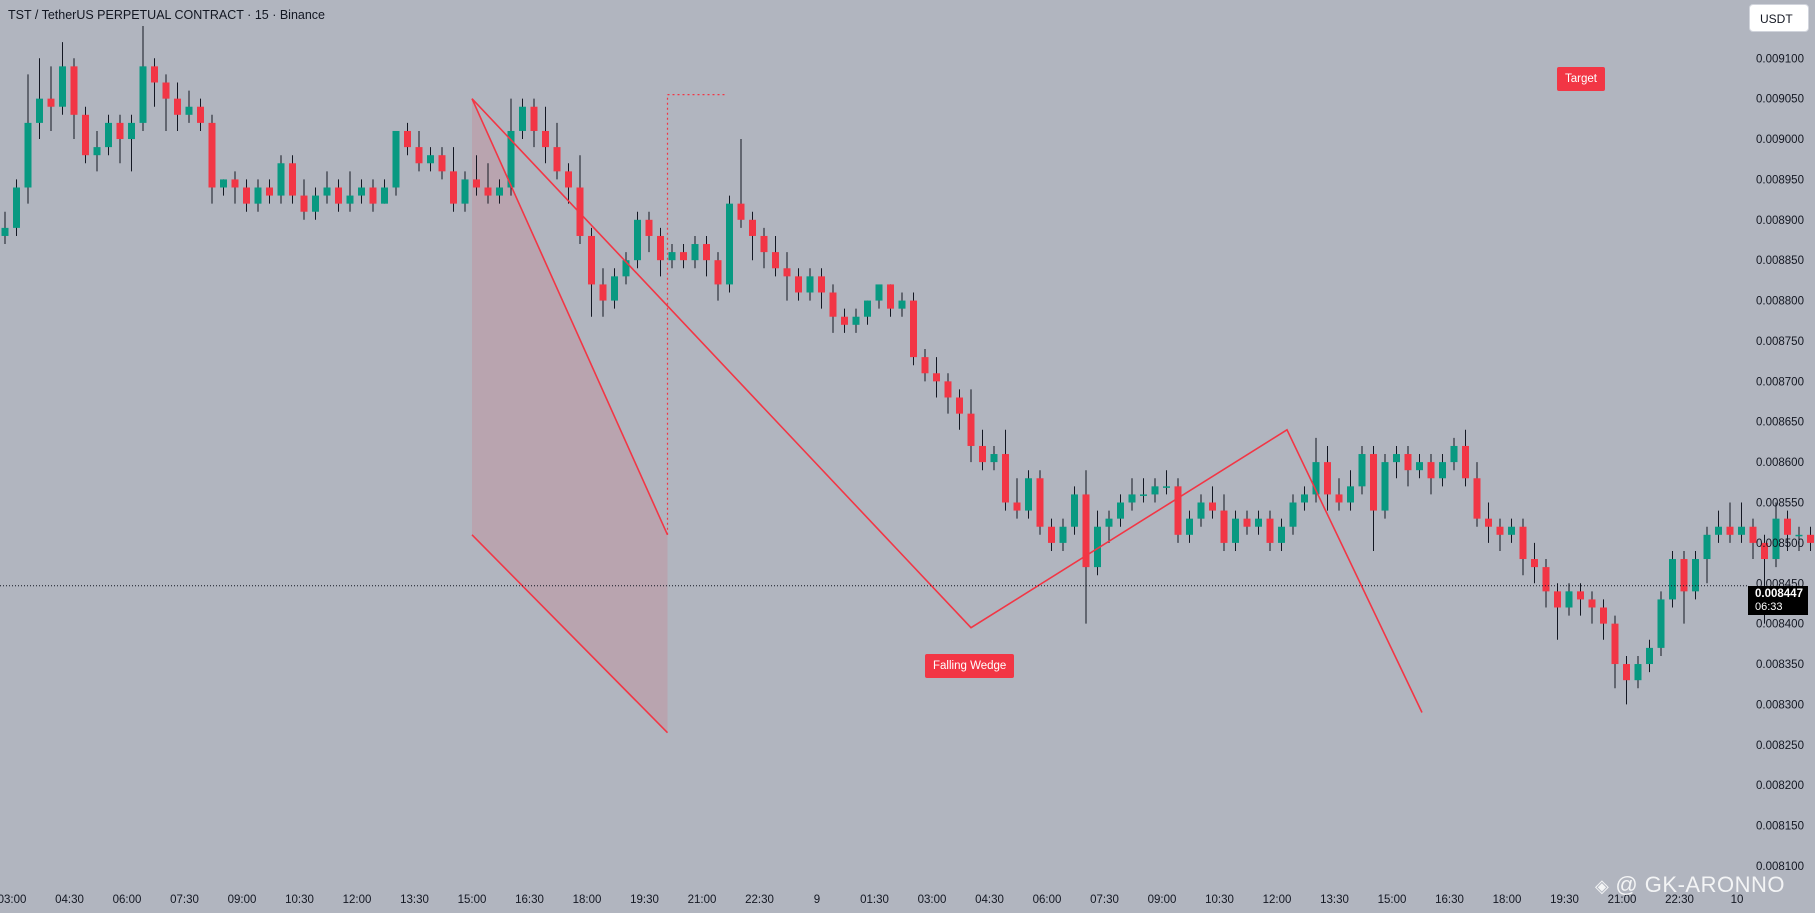 This screenshot has height=913, width=1815. I want to click on price-tick-label: 0.008350, so click(1780, 665).